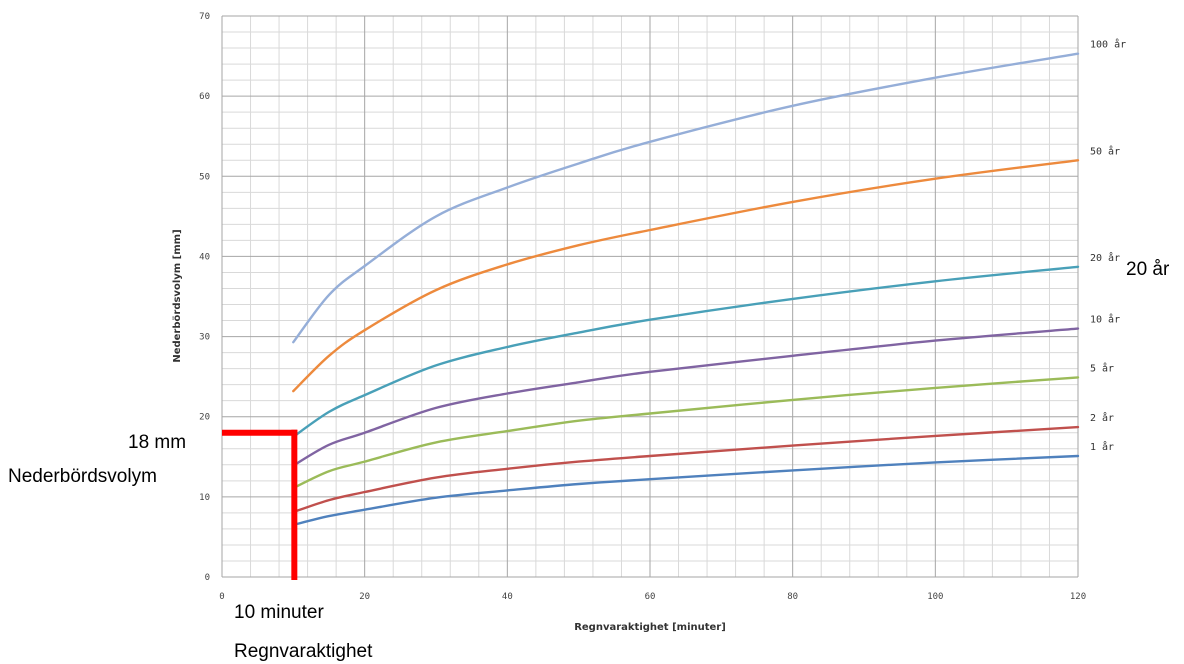 Image resolution: width=1184 pixels, height=664 pixels. Describe the element at coordinates (82, 476) in the screenshot. I see `y-caption-annotation: Nederbördsvolym` at that location.